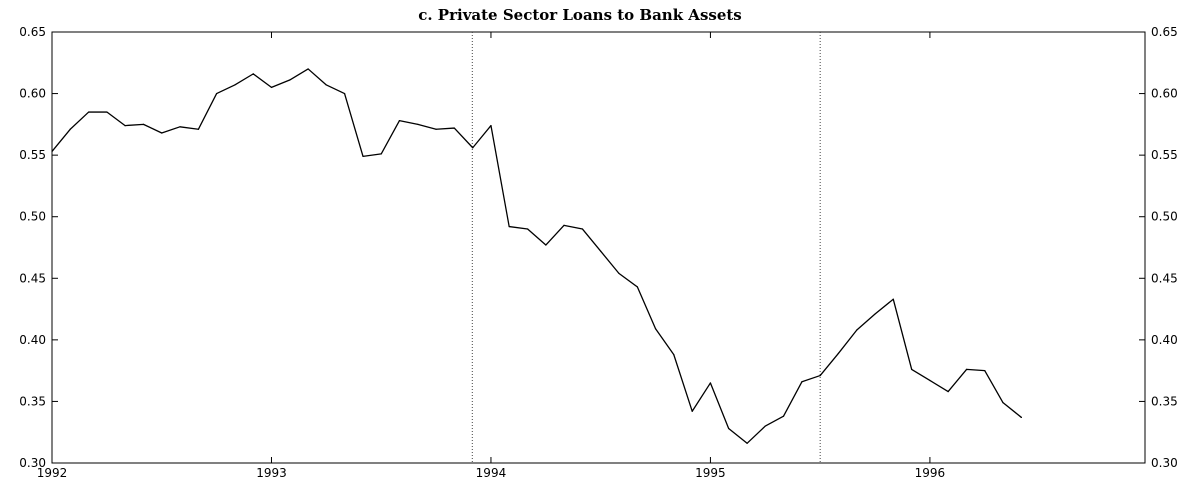 This screenshot has width=1188, height=489. What do you see at coordinates (52, 473) in the screenshot?
I see `x-tick-label: 1992` at bounding box center [52, 473].